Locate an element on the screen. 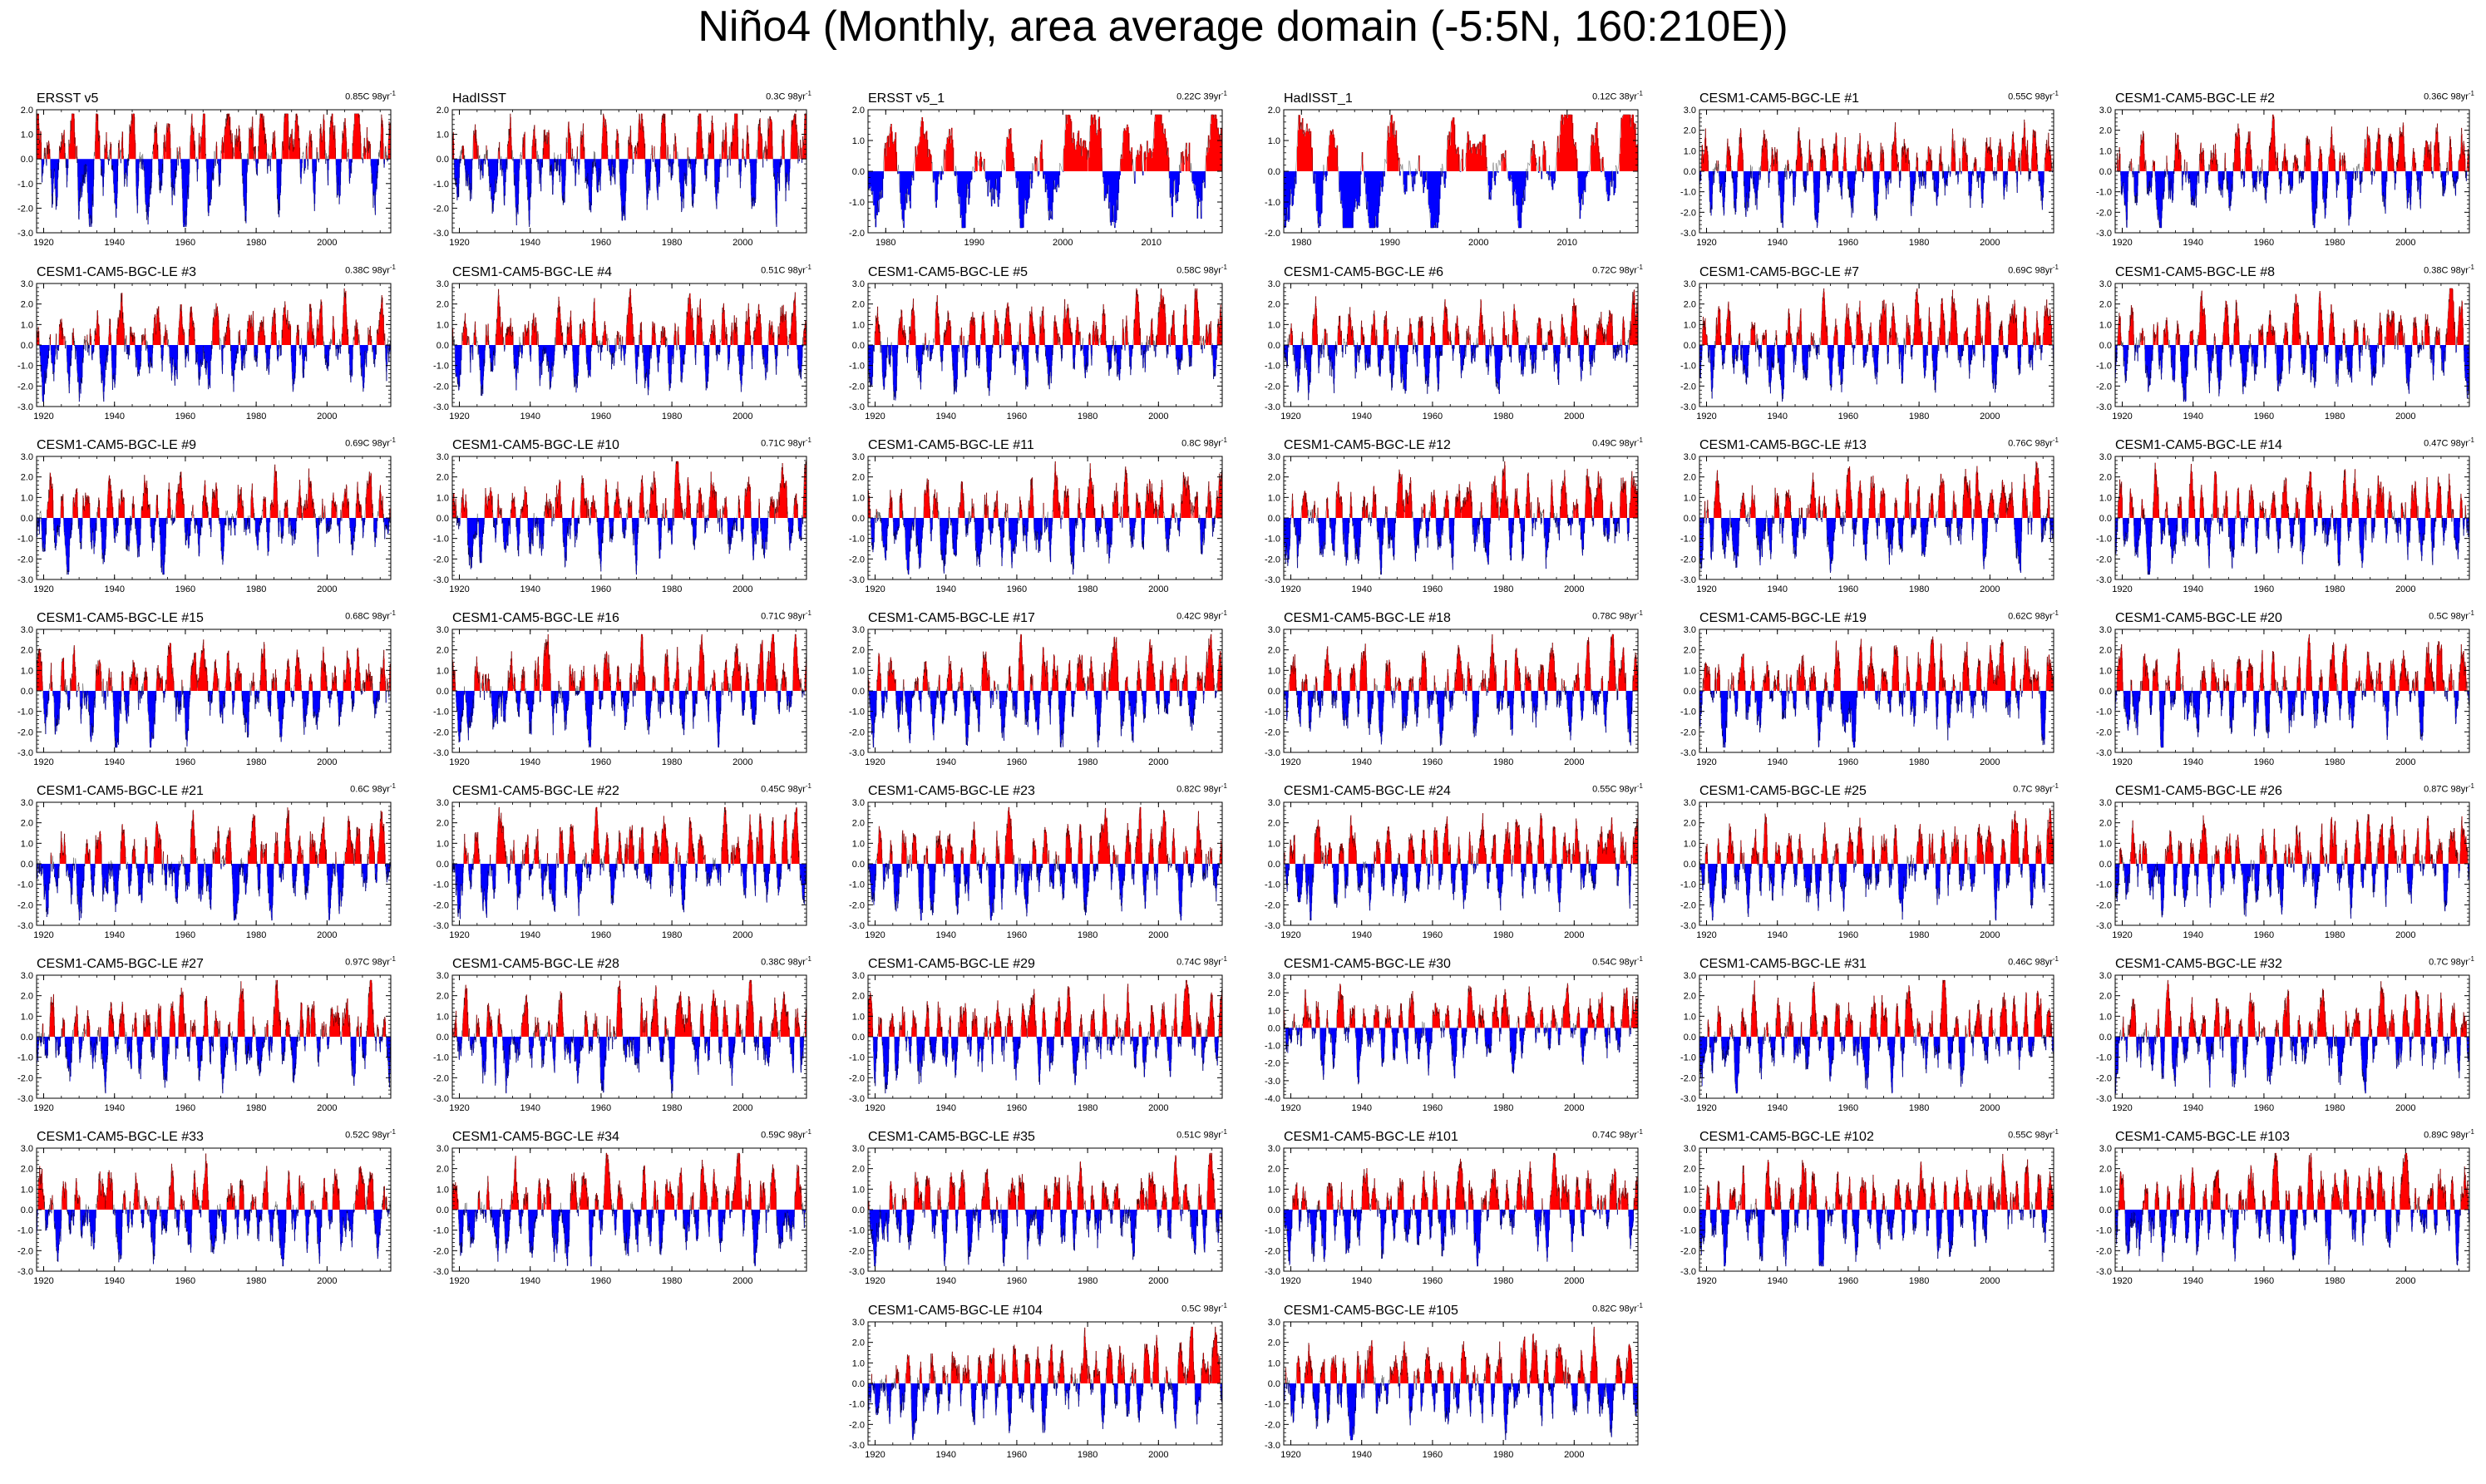 Image resolution: width=2486 pixels, height=1484 pixels. trend-value: 0.47C 98yr is located at coordinates (2446, 443).